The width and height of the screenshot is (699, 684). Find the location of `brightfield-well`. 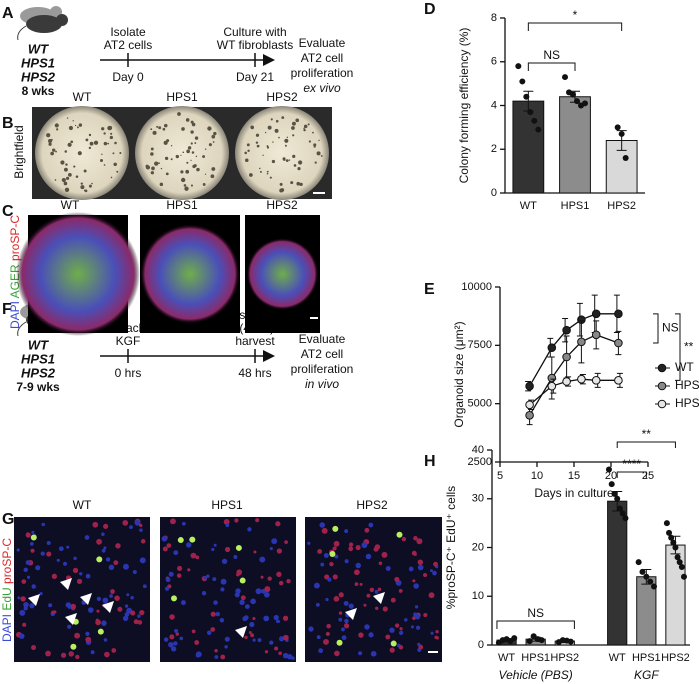

brightfield-well is located at coordinates (182, 153).